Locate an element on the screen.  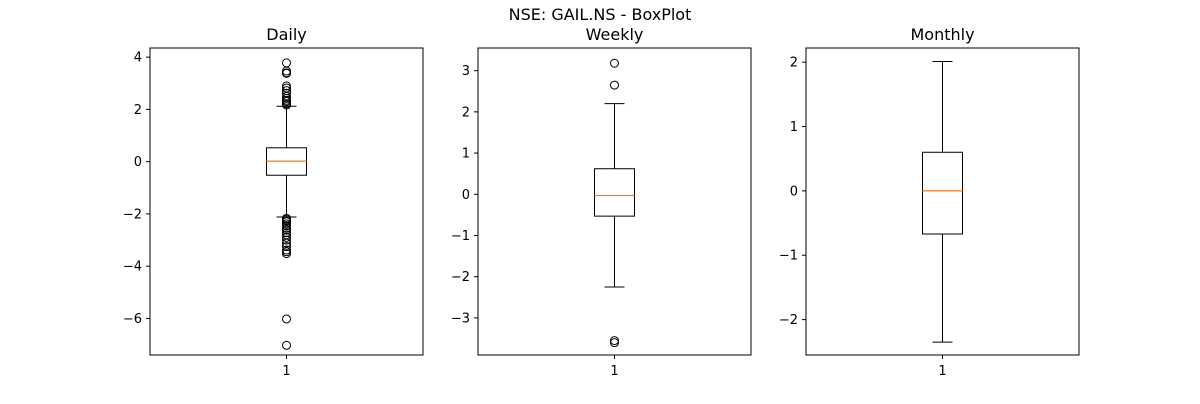
panel-monthly-xtick-label: 1 is located at coordinates (942, 371).